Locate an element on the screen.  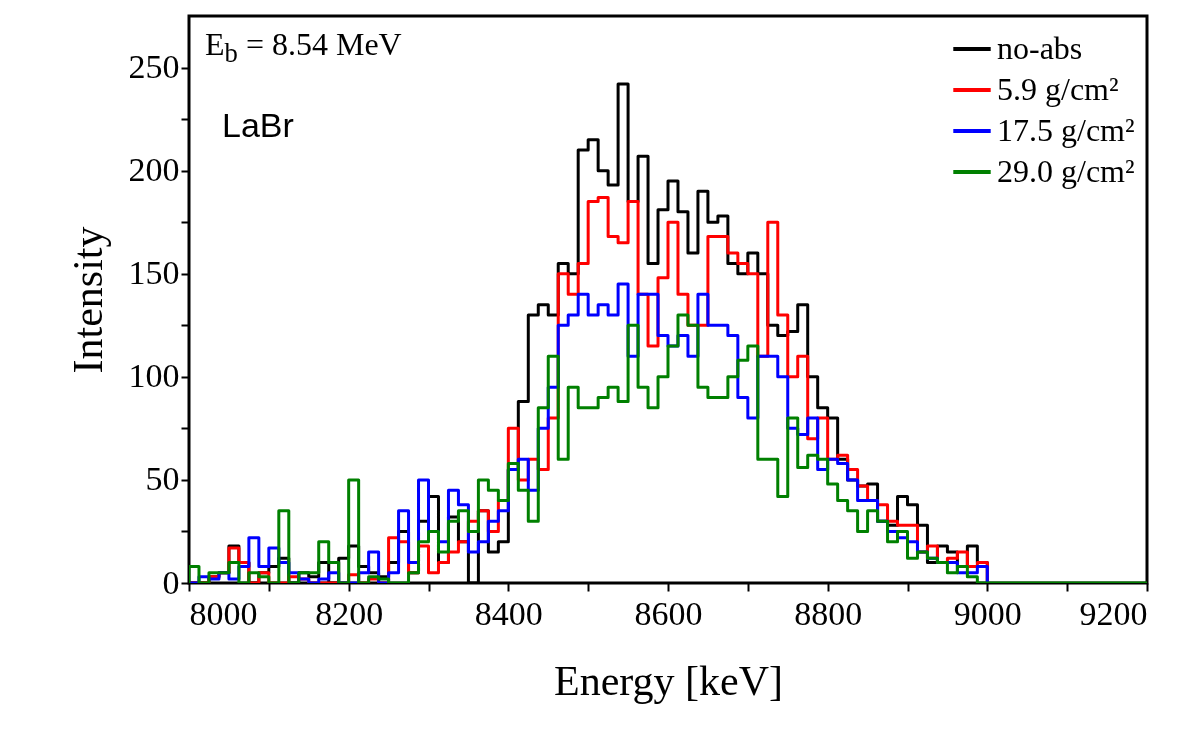
x-tick-label: 8200 is located at coordinates (349, 613).